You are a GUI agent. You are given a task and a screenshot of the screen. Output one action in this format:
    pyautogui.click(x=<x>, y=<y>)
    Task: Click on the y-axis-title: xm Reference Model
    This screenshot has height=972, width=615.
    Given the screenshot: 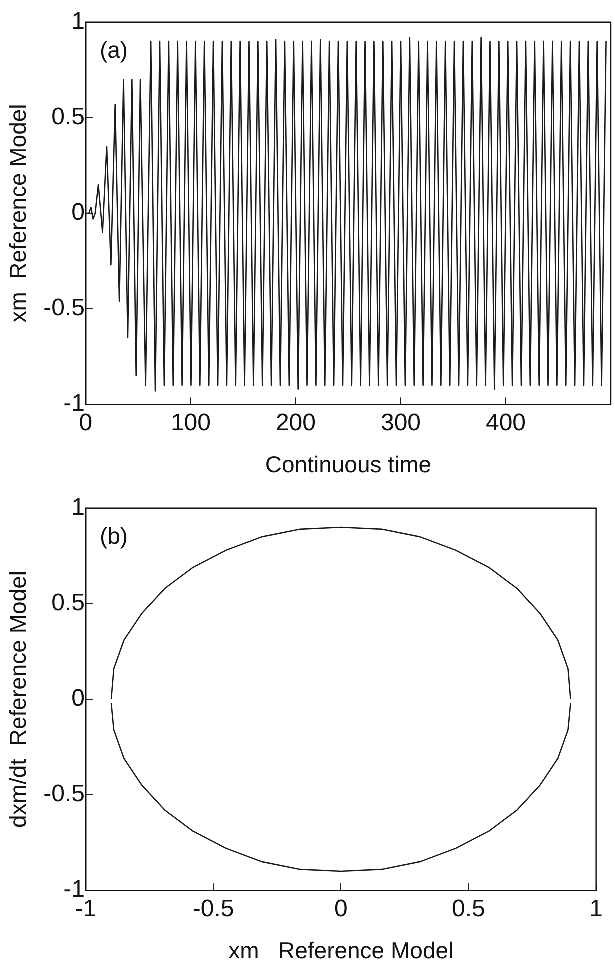 What is the action you would take?
    pyautogui.click(x=18, y=213)
    